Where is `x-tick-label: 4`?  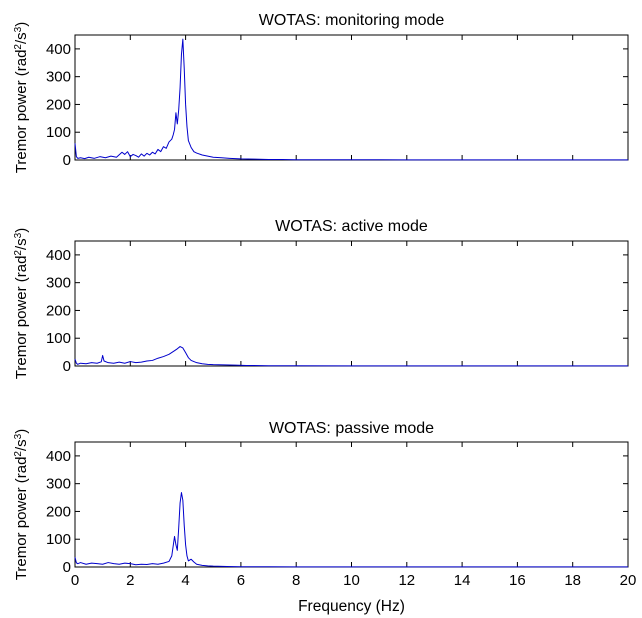 x-tick-label: 4 is located at coordinates (185, 580).